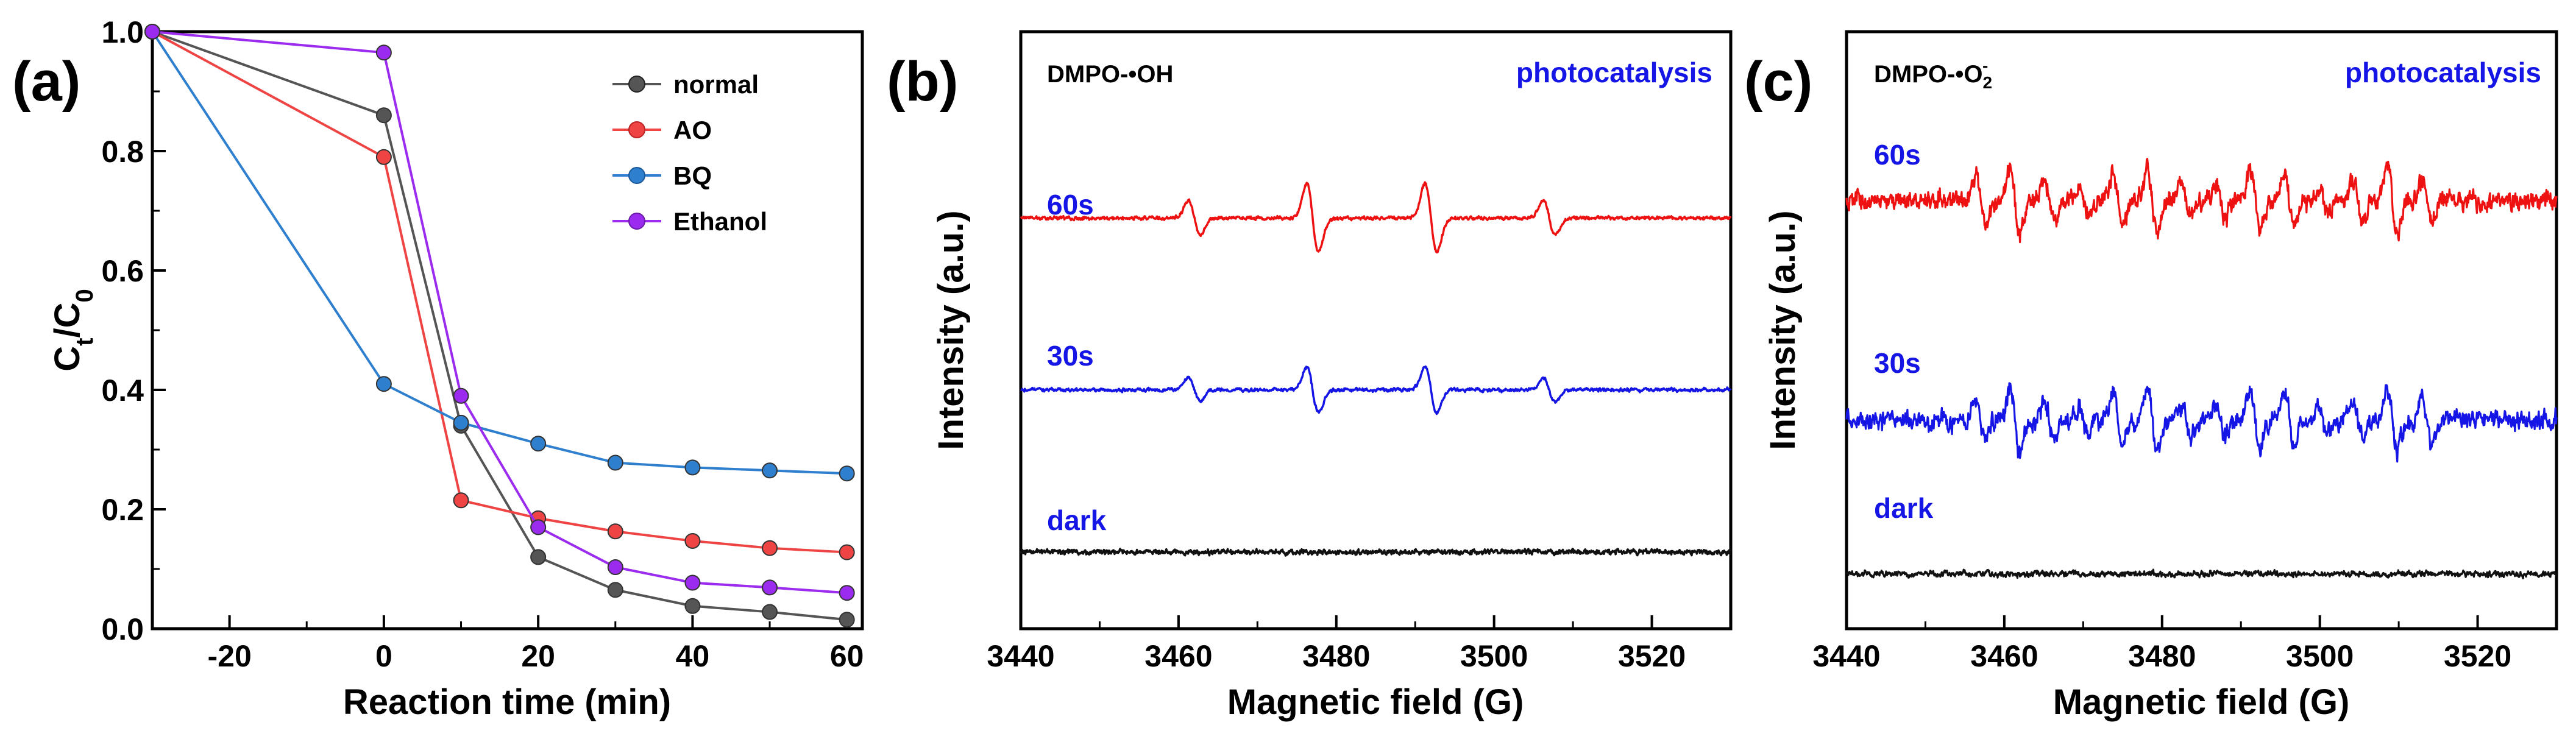  What do you see at coordinates (716, 85) in the screenshot?
I see `legend-label-normal: normal` at bounding box center [716, 85].